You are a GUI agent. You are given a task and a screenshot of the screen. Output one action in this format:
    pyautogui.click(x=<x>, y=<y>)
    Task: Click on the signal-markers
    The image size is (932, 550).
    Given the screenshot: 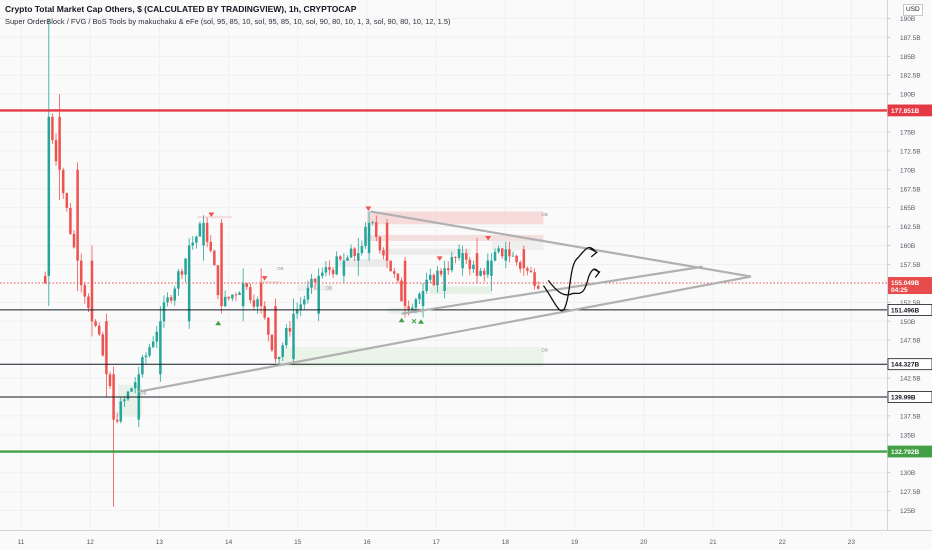 What is the action you would take?
    pyautogui.click(x=350, y=266)
    